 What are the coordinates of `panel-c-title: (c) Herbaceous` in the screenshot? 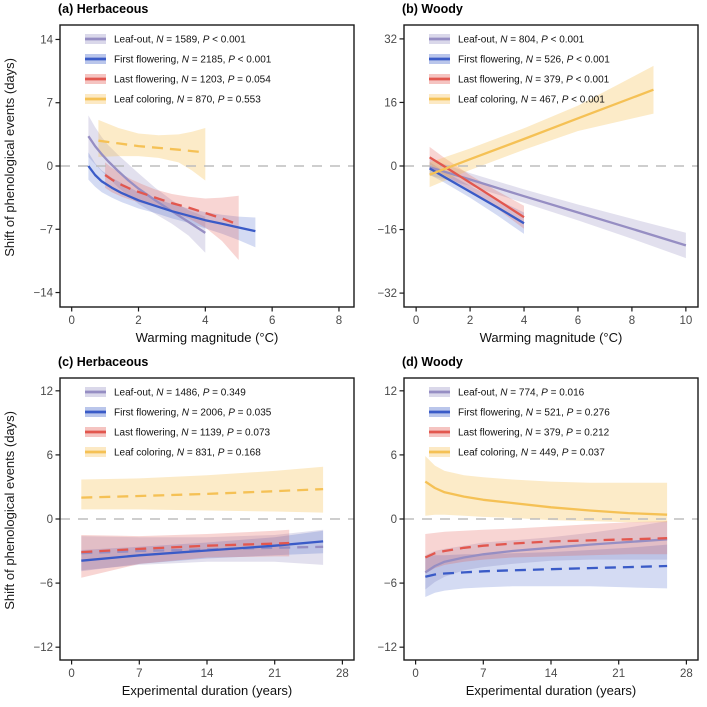 It's located at (103, 362).